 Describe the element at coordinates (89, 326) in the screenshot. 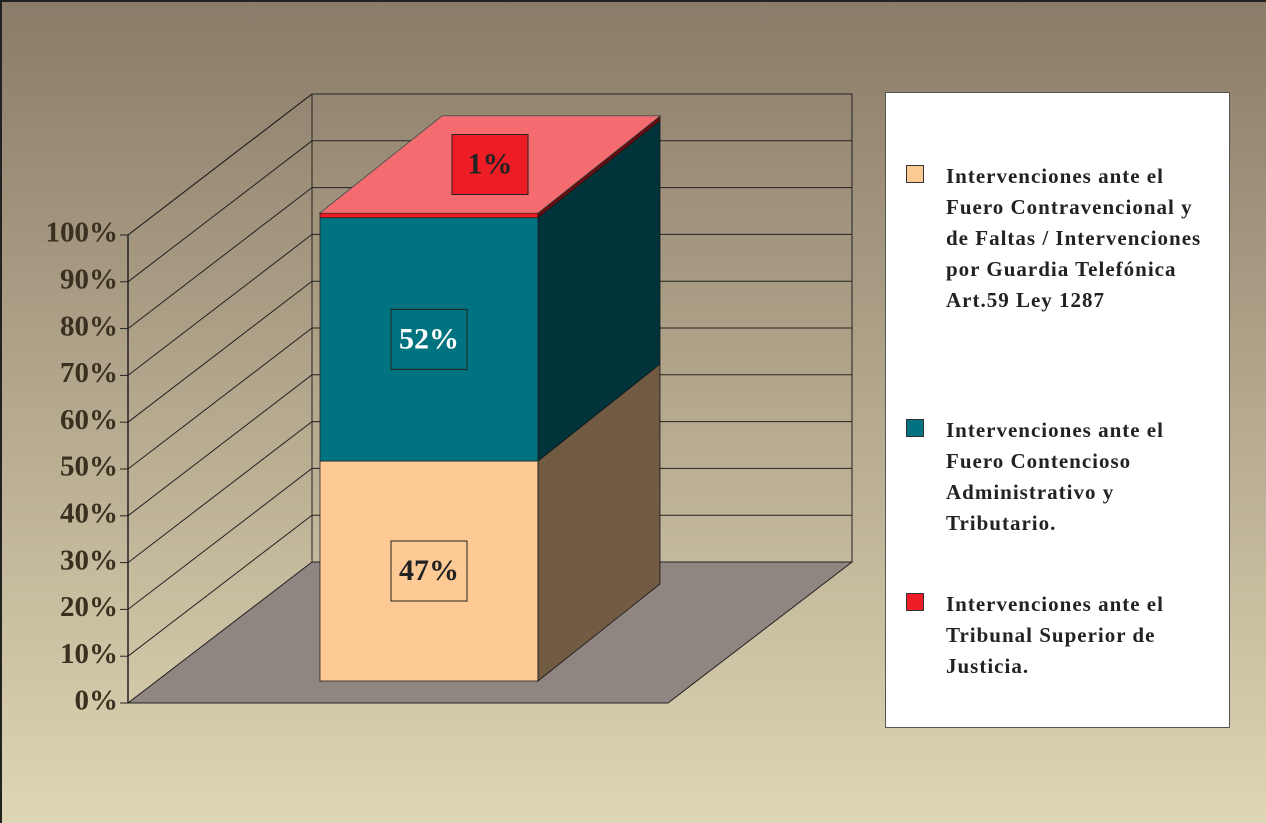

I see `y-tick-label: 80%` at that location.